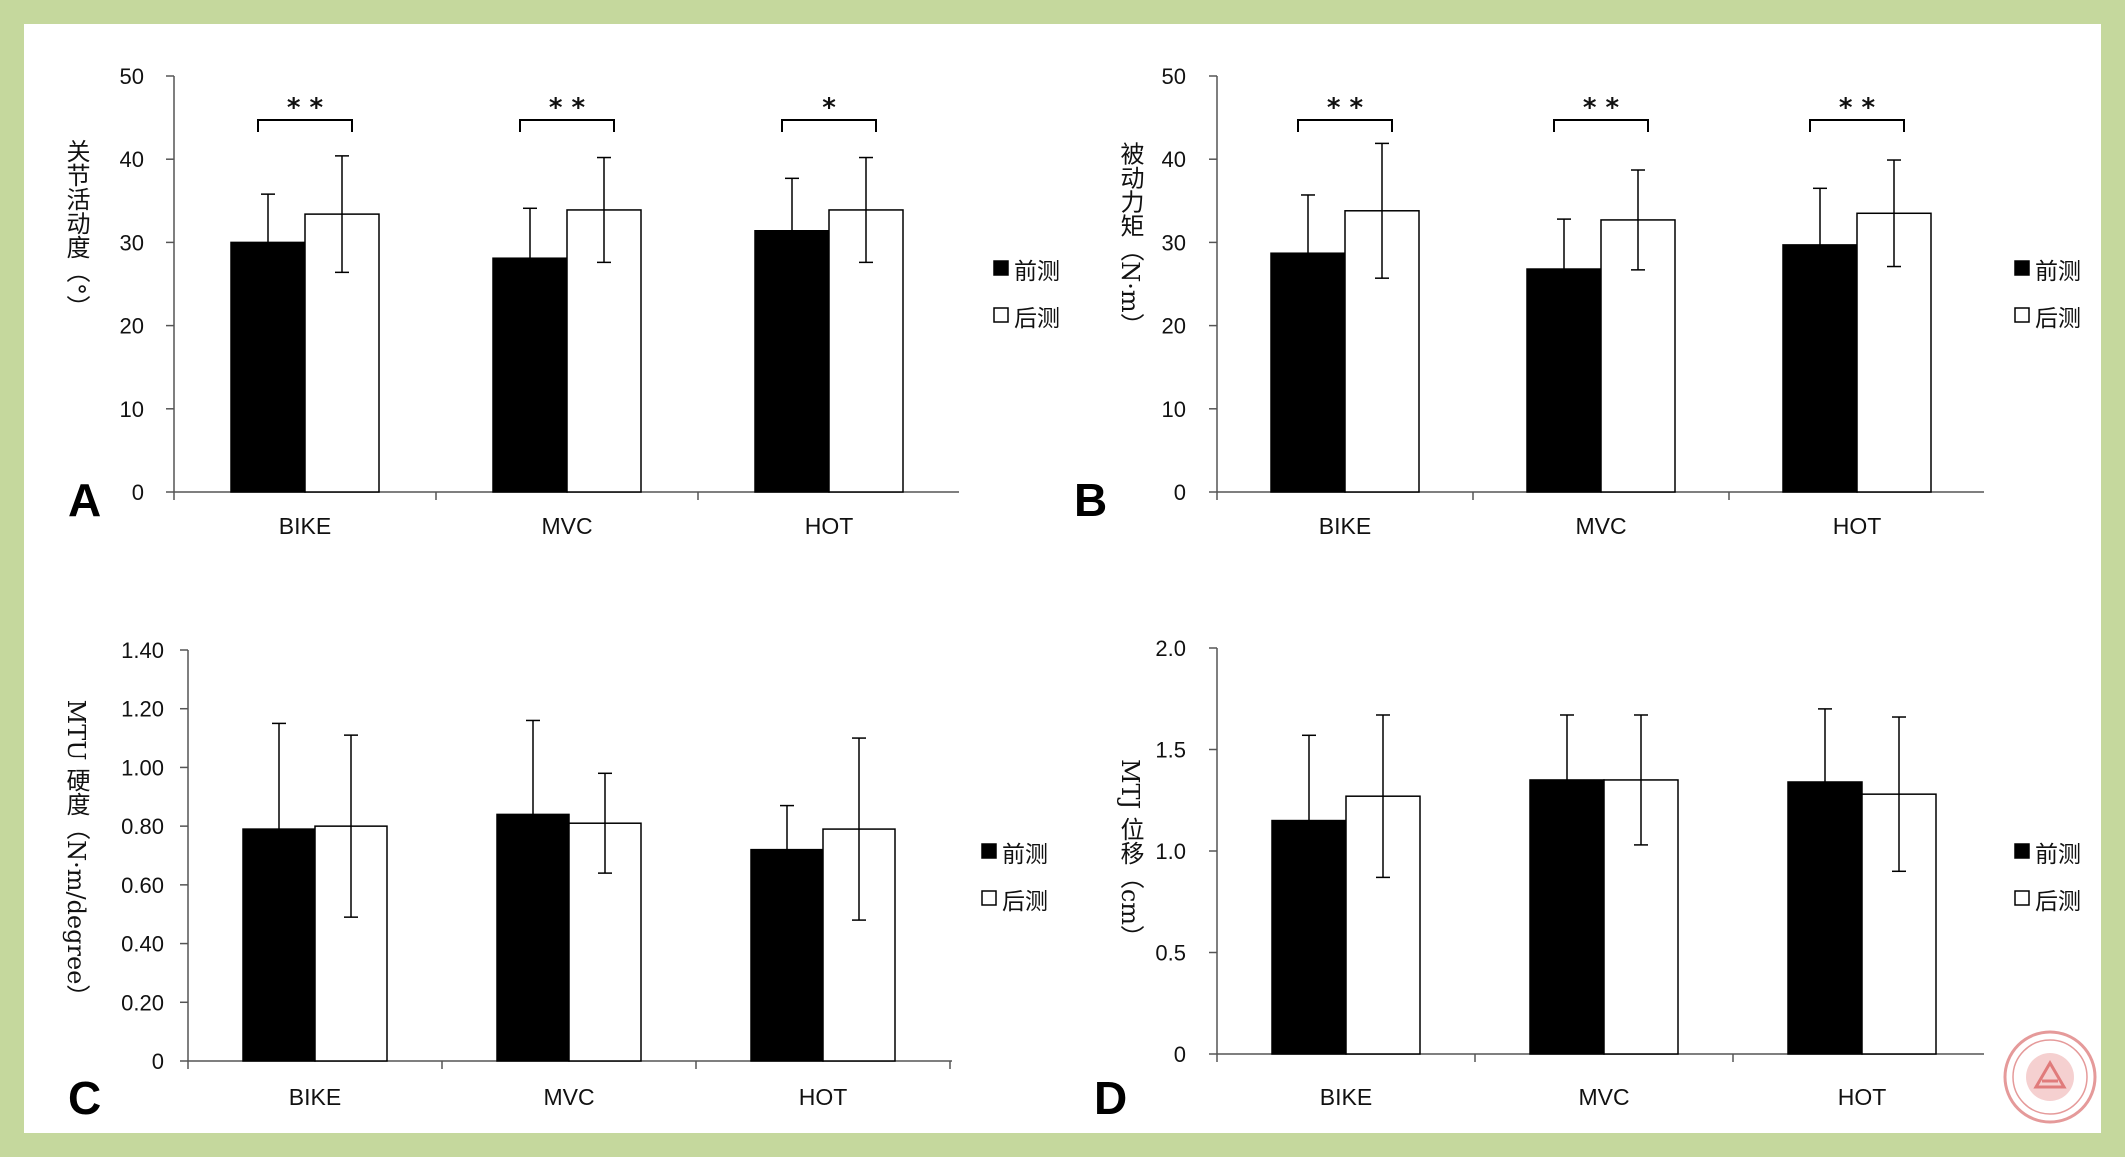 This screenshot has width=2125, height=1157. Describe the element at coordinates (76, 854) in the screenshot. I see `y-axis-label: MTU 硬度（N·m/degree）` at that location.